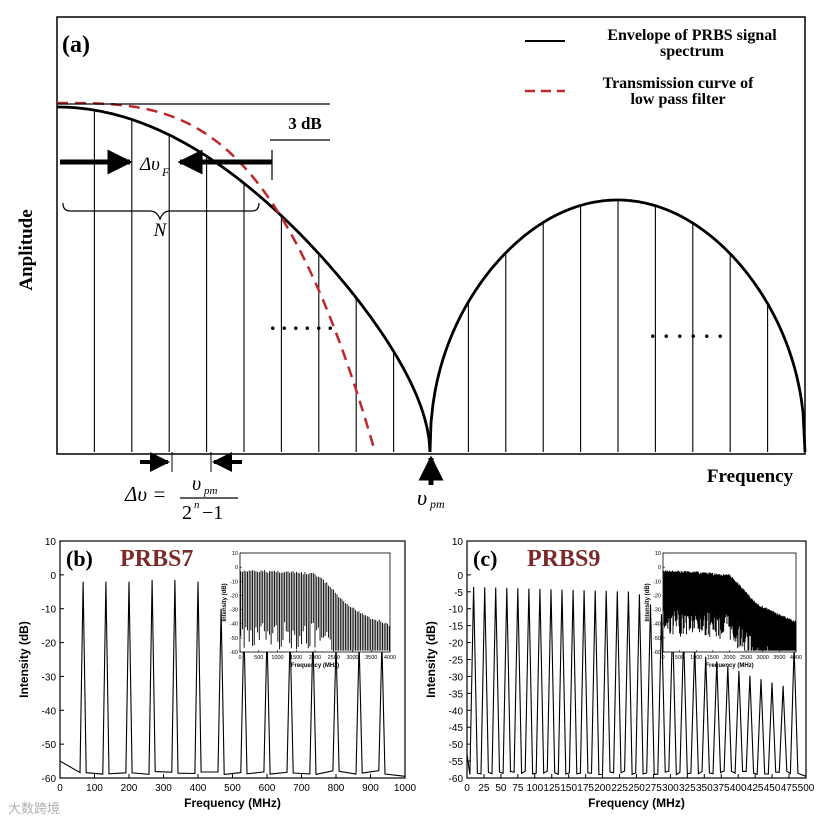 The height and width of the screenshot is (827, 824). What do you see at coordinates (456, 762) in the screenshot?
I see `y-tick-label: -55` at bounding box center [456, 762].